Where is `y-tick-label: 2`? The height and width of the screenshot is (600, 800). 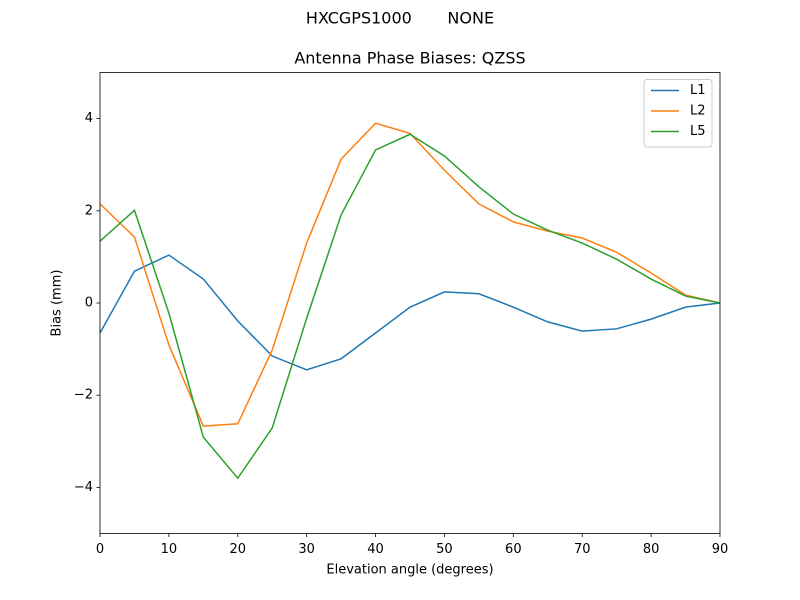
y-tick-label: 2 is located at coordinates (89, 210).